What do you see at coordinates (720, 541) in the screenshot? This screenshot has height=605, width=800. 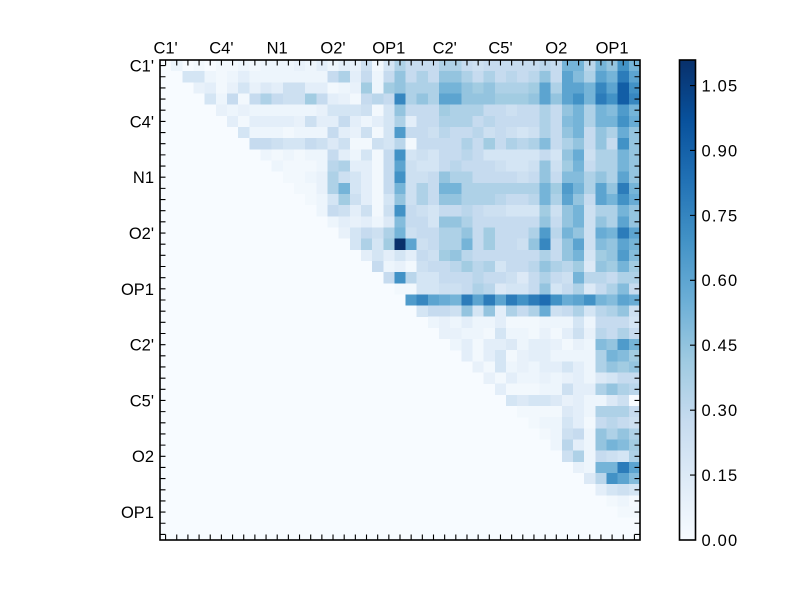 I see `svg-text: 0.00` at bounding box center [720, 541].